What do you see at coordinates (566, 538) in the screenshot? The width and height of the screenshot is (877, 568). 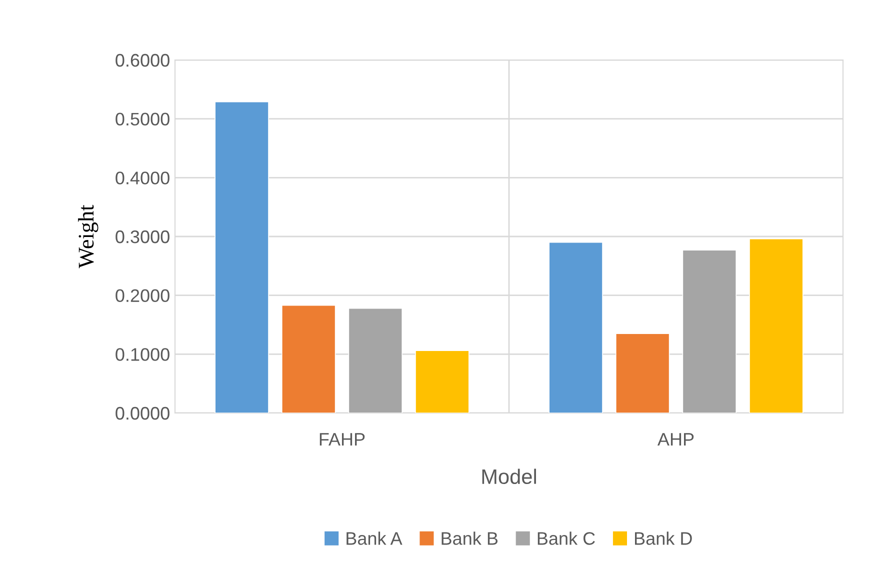 I see `legend-label: Bank C` at bounding box center [566, 538].